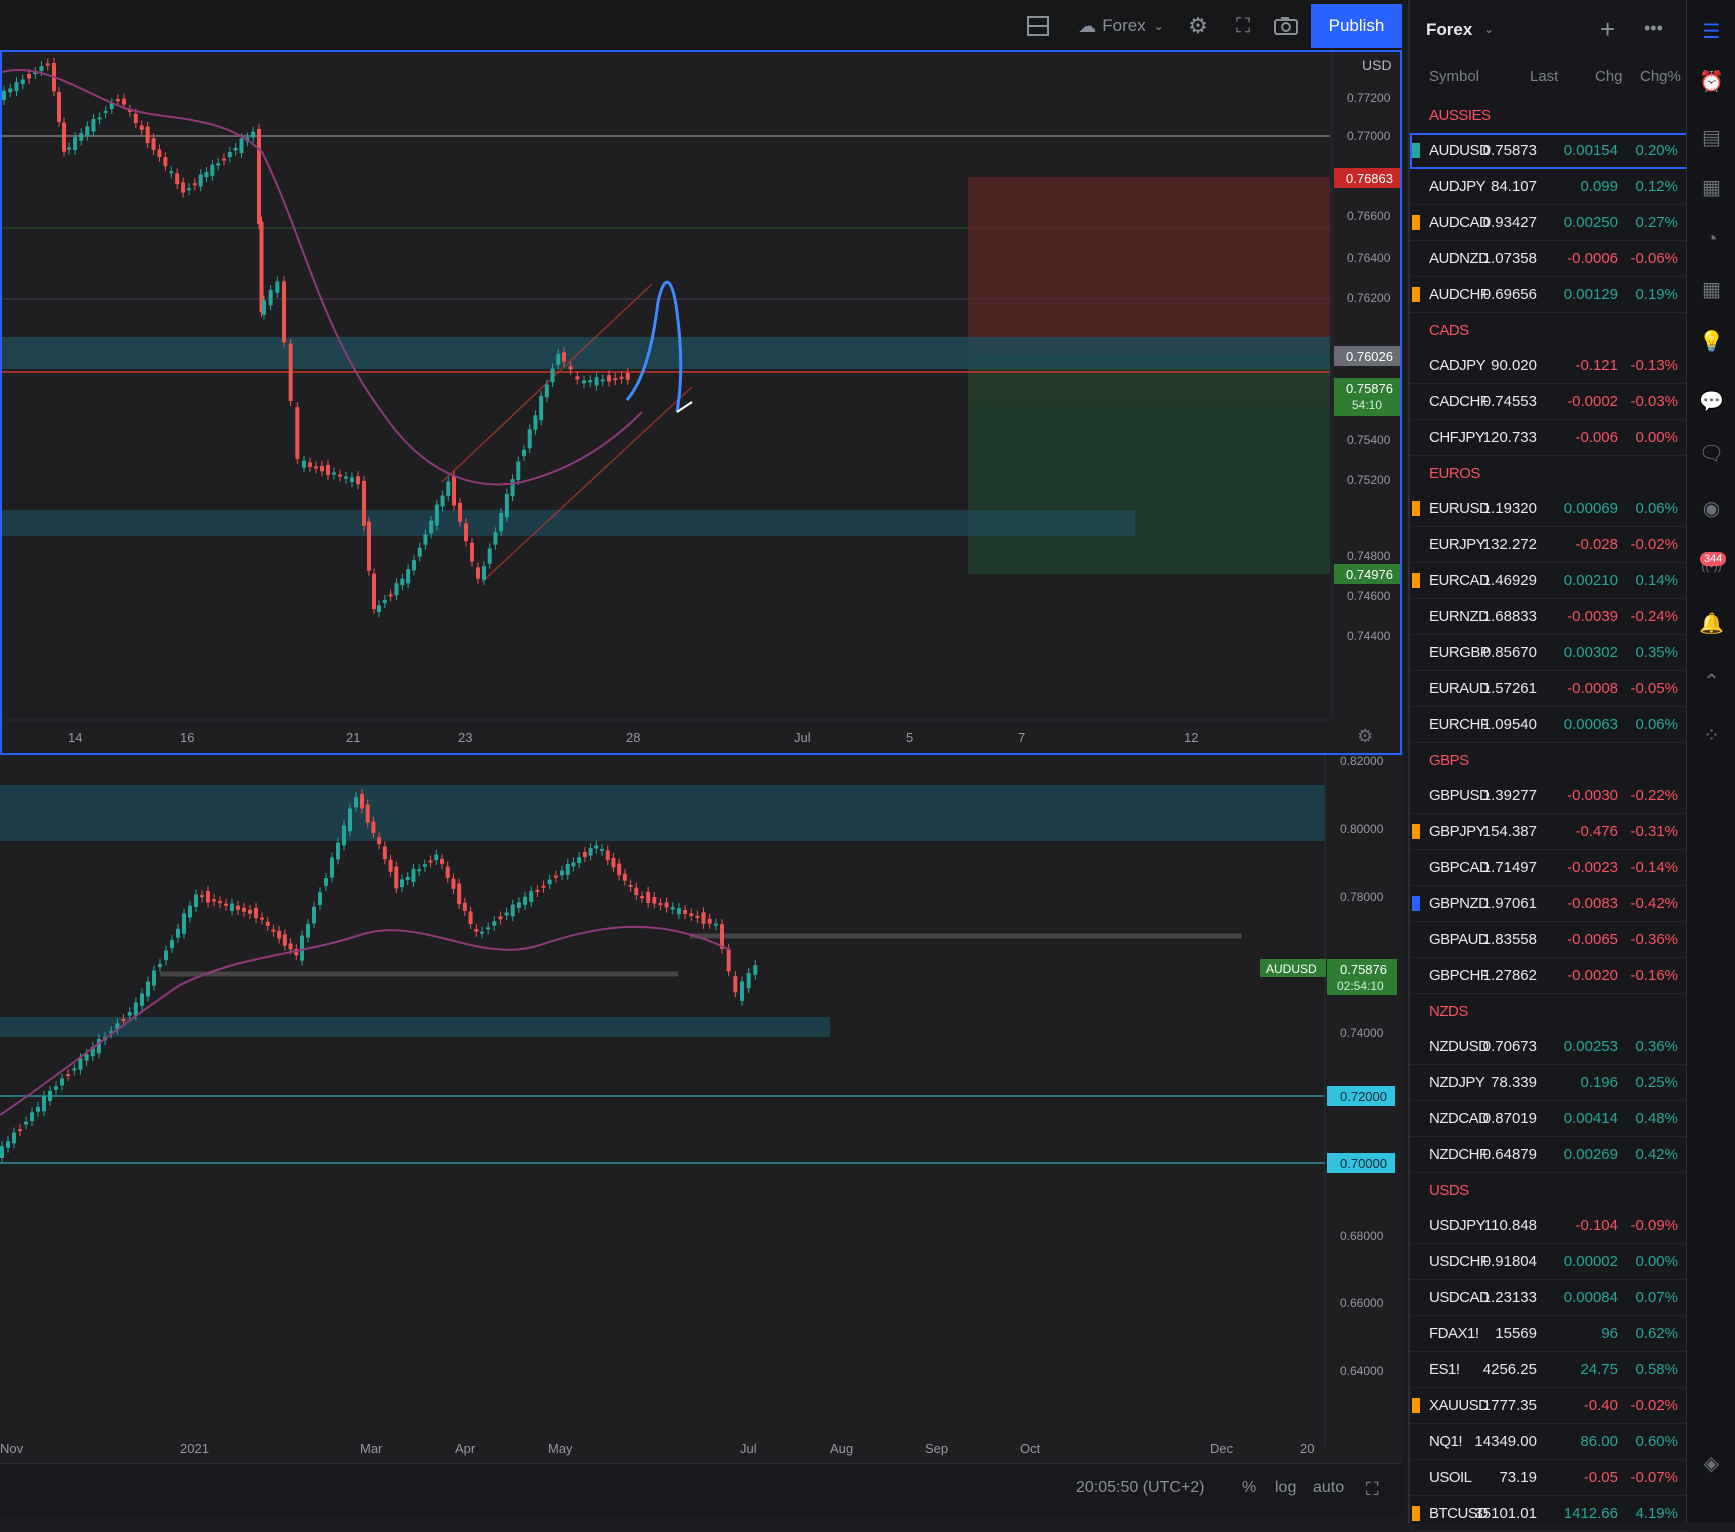 Image resolution: width=1735 pixels, height=1532 pixels. What do you see at coordinates (1243, 26) in the screenshot?
I see `fullscreen-button: ⛶` at bounding box center [1243, 26].